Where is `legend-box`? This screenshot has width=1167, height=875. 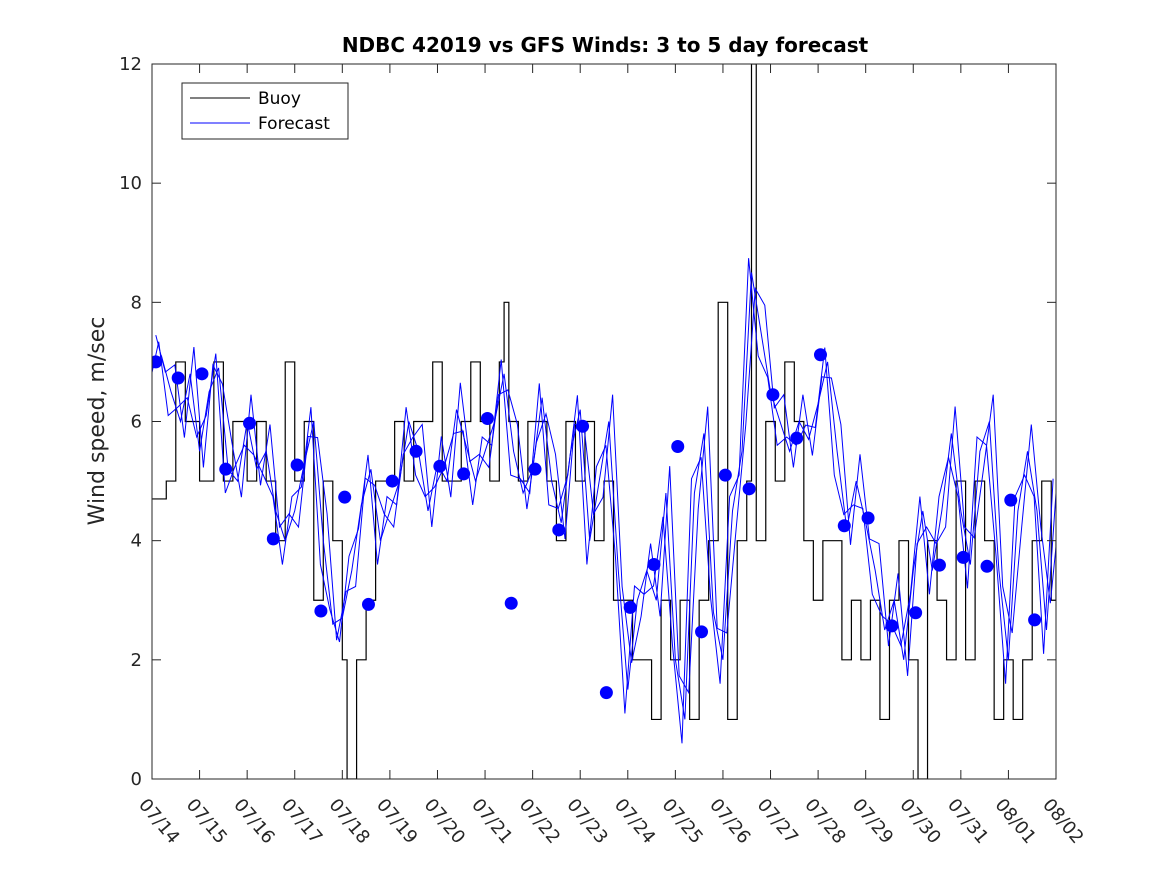 legend-box is located at coordinates (265, 111).